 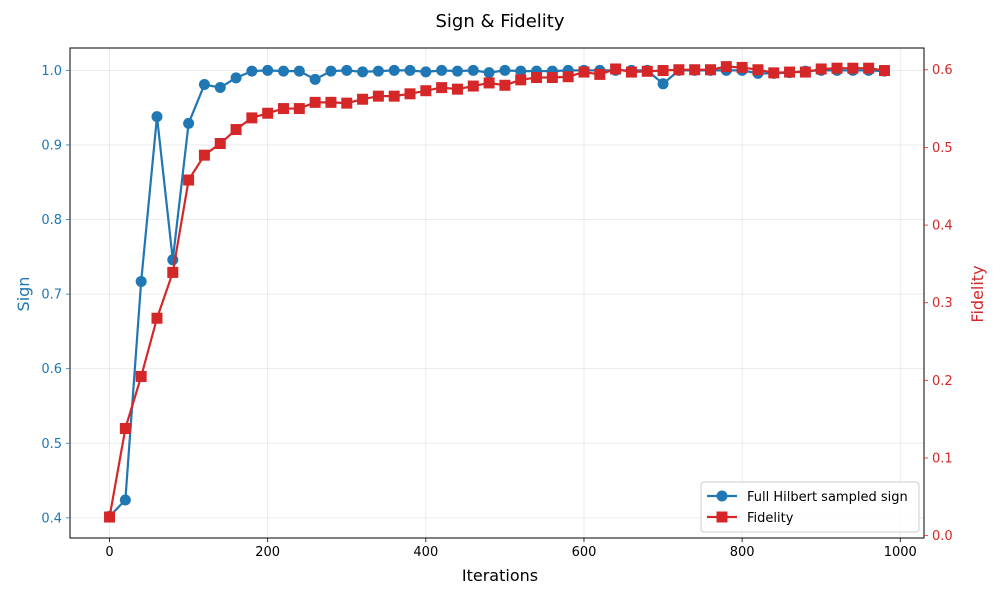 I want to click on legend-fidelity-label: Fidelity, so click(x=770, y=518).